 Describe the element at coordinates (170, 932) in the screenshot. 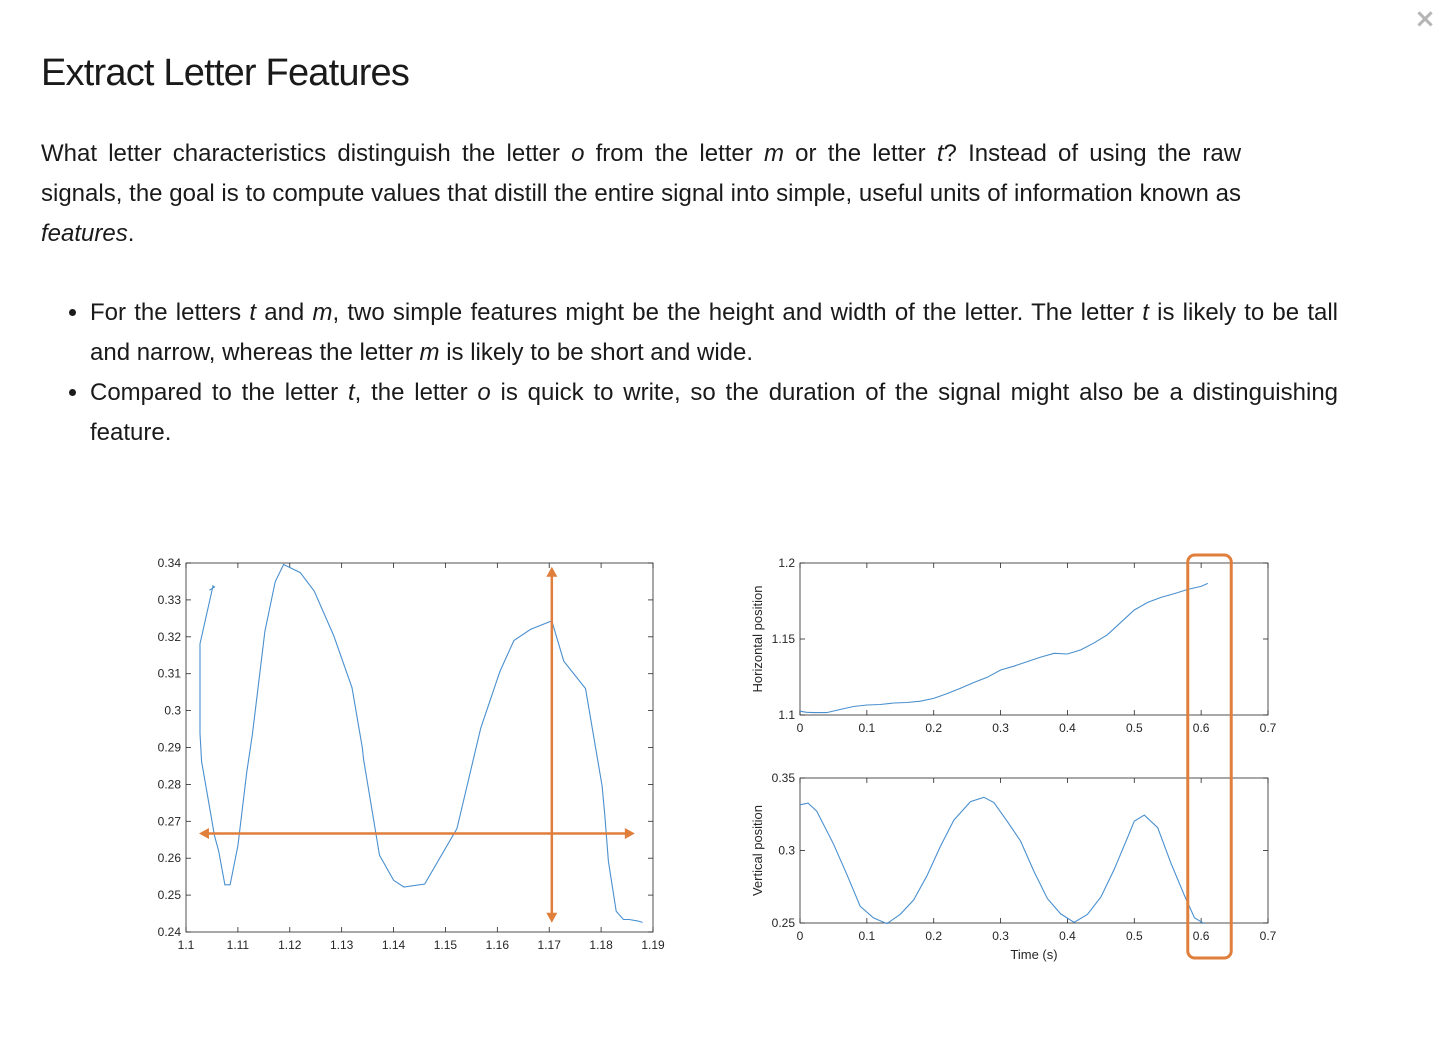

I see `y-tick-label: 0.24` at that location.